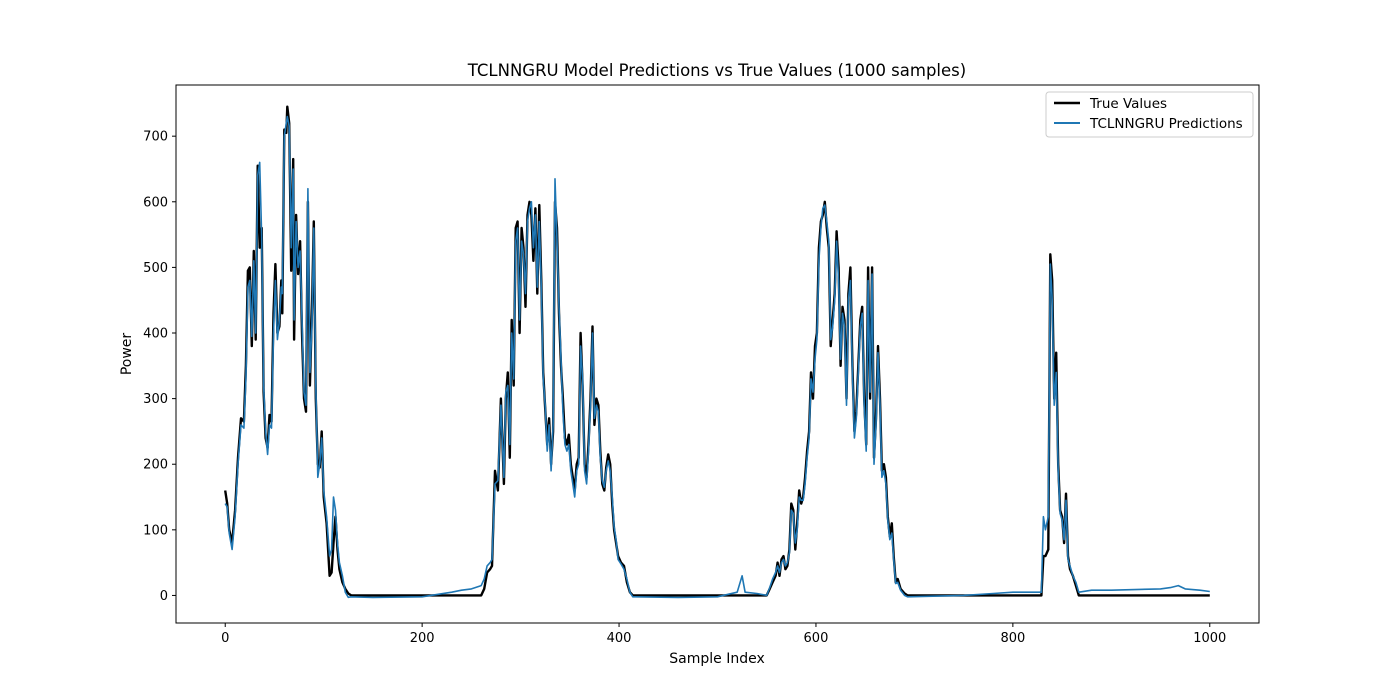  Describe the element at coordinates (164, 596) in the screenshot. I see `y-tick-label: 0` at that location.